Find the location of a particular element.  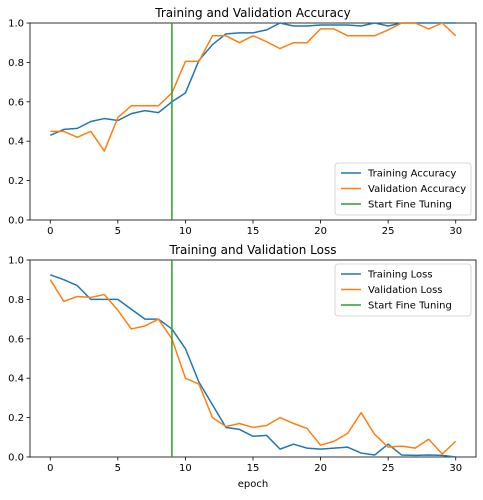

legend-label: Training Accuracy is located at coordinates (411, 174).